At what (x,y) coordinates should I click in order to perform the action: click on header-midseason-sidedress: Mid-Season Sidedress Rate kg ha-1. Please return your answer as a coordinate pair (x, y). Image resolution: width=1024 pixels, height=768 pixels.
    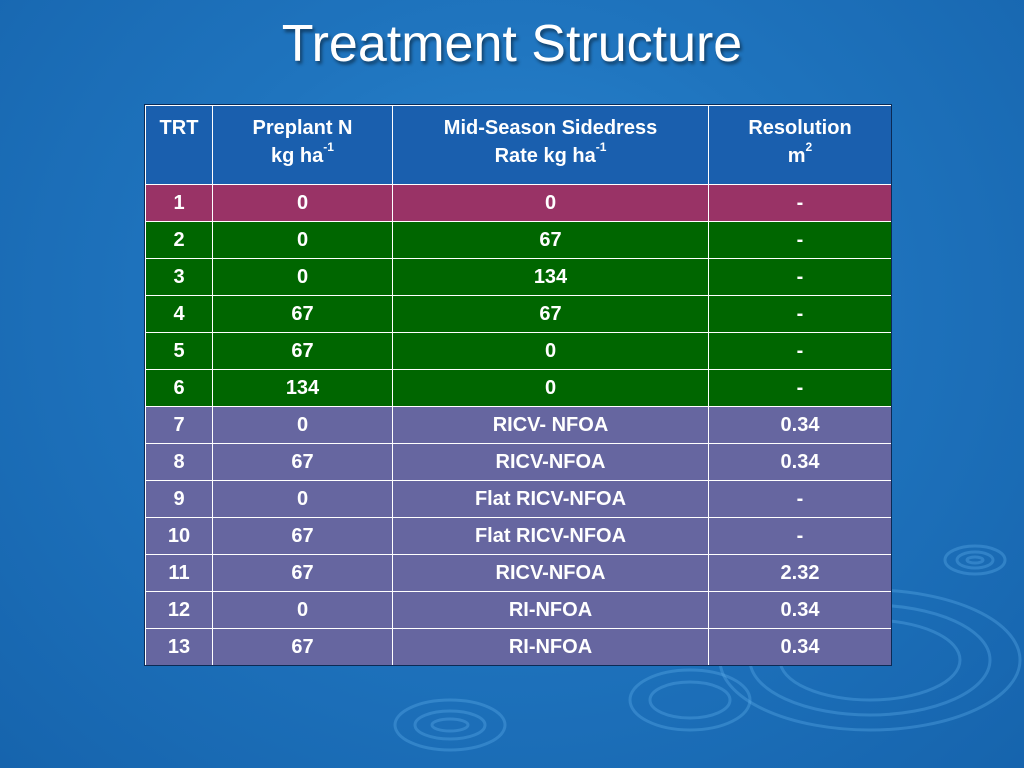
    Looking at the image, I should click on (550, 145).